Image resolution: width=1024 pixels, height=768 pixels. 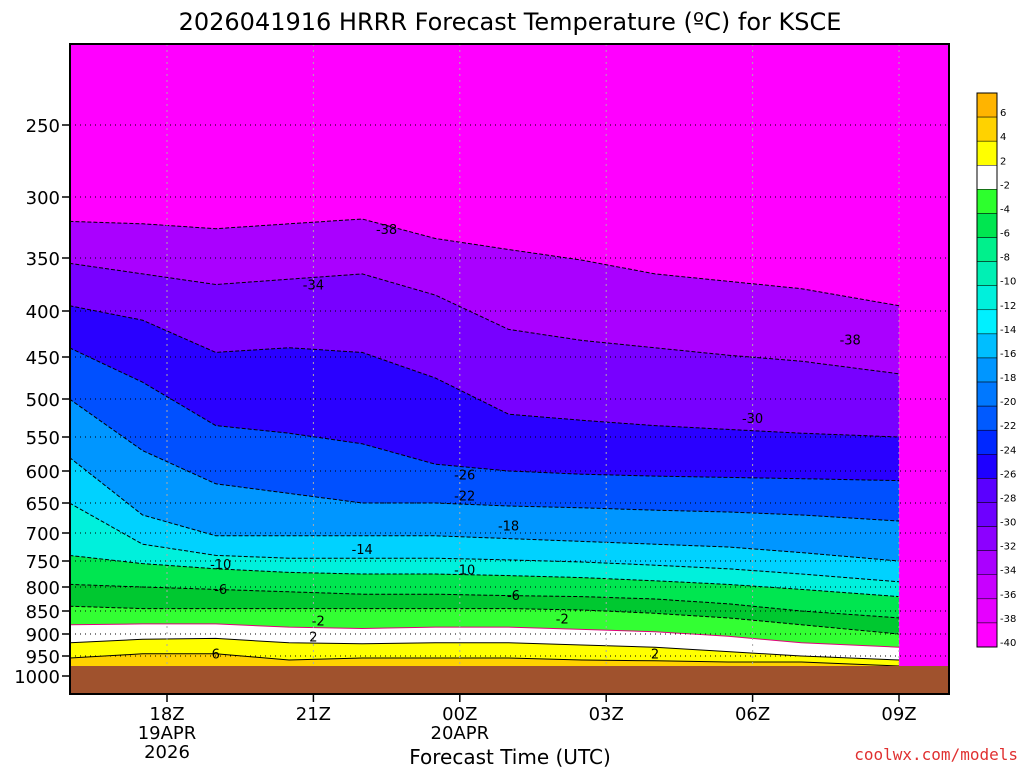 What do you see at coordinates (1008, 571) in the screenshot?
I see `colorbar-label: -34` at bounding box center [1008, 571].